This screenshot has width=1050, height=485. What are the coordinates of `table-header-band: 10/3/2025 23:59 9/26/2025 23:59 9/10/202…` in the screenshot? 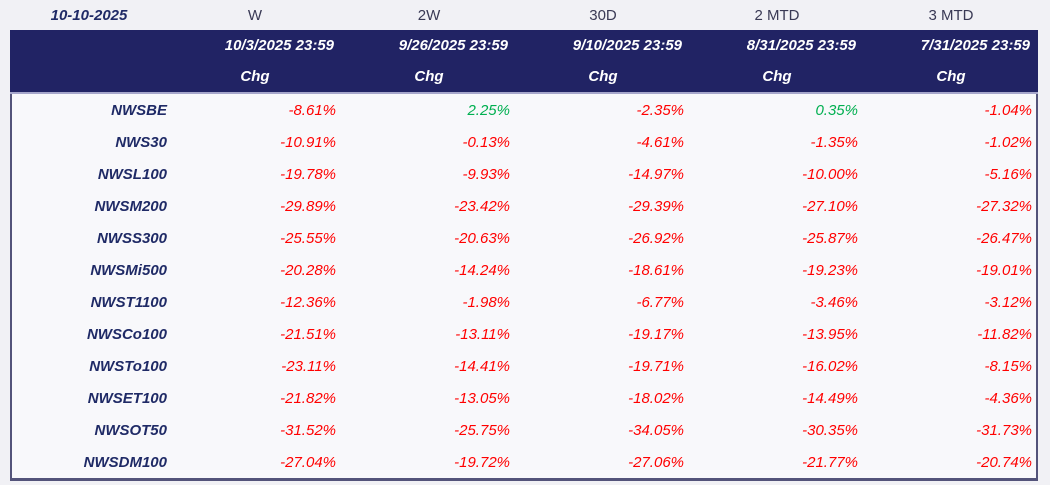 It's located at (524, 62).